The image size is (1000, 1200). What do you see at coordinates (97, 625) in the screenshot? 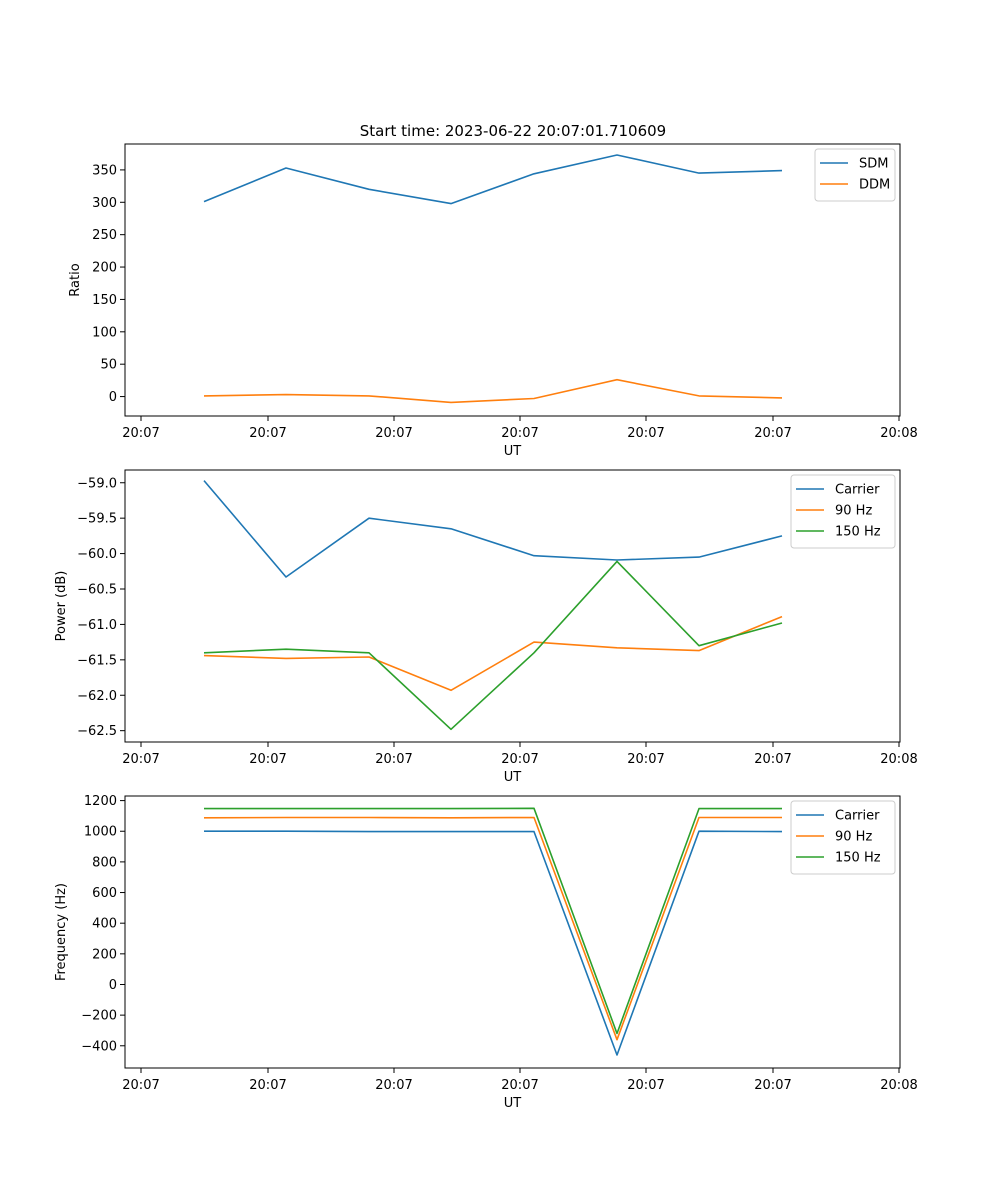
I see `y-tick-label: −61.0` at bounding box center [97, 625].